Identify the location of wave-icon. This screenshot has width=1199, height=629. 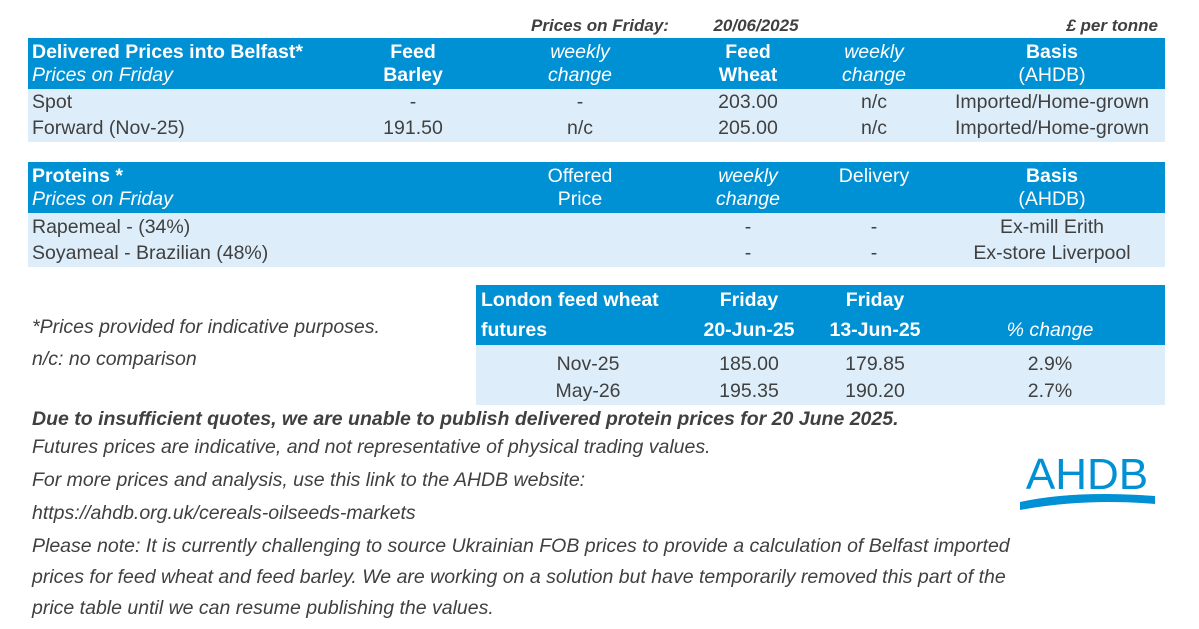
(1087, 502).